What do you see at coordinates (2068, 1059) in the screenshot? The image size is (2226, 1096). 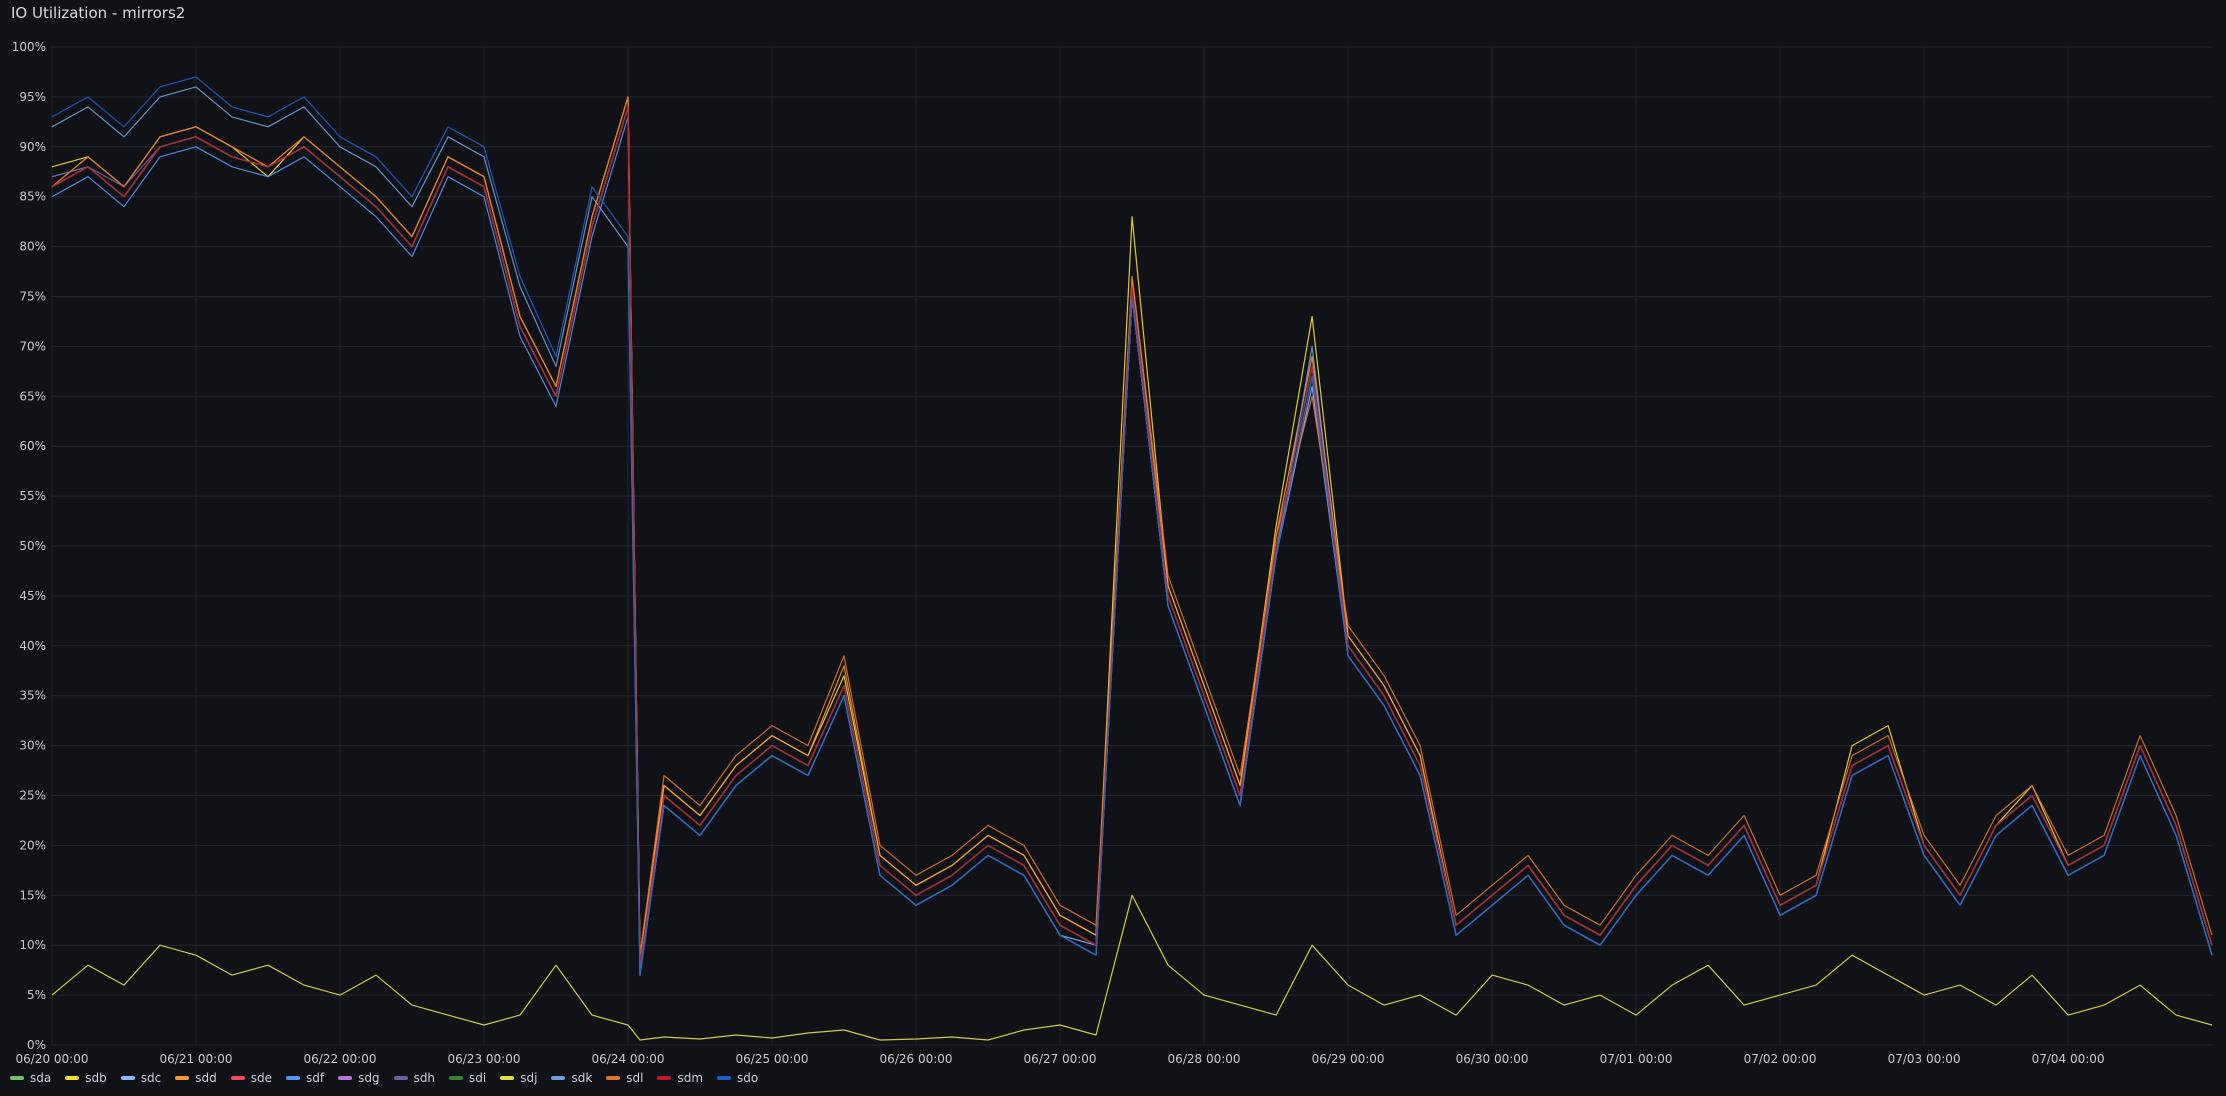 I see `x-tick-label: 07/04 00:00` at bounding box center [2068, 1059].